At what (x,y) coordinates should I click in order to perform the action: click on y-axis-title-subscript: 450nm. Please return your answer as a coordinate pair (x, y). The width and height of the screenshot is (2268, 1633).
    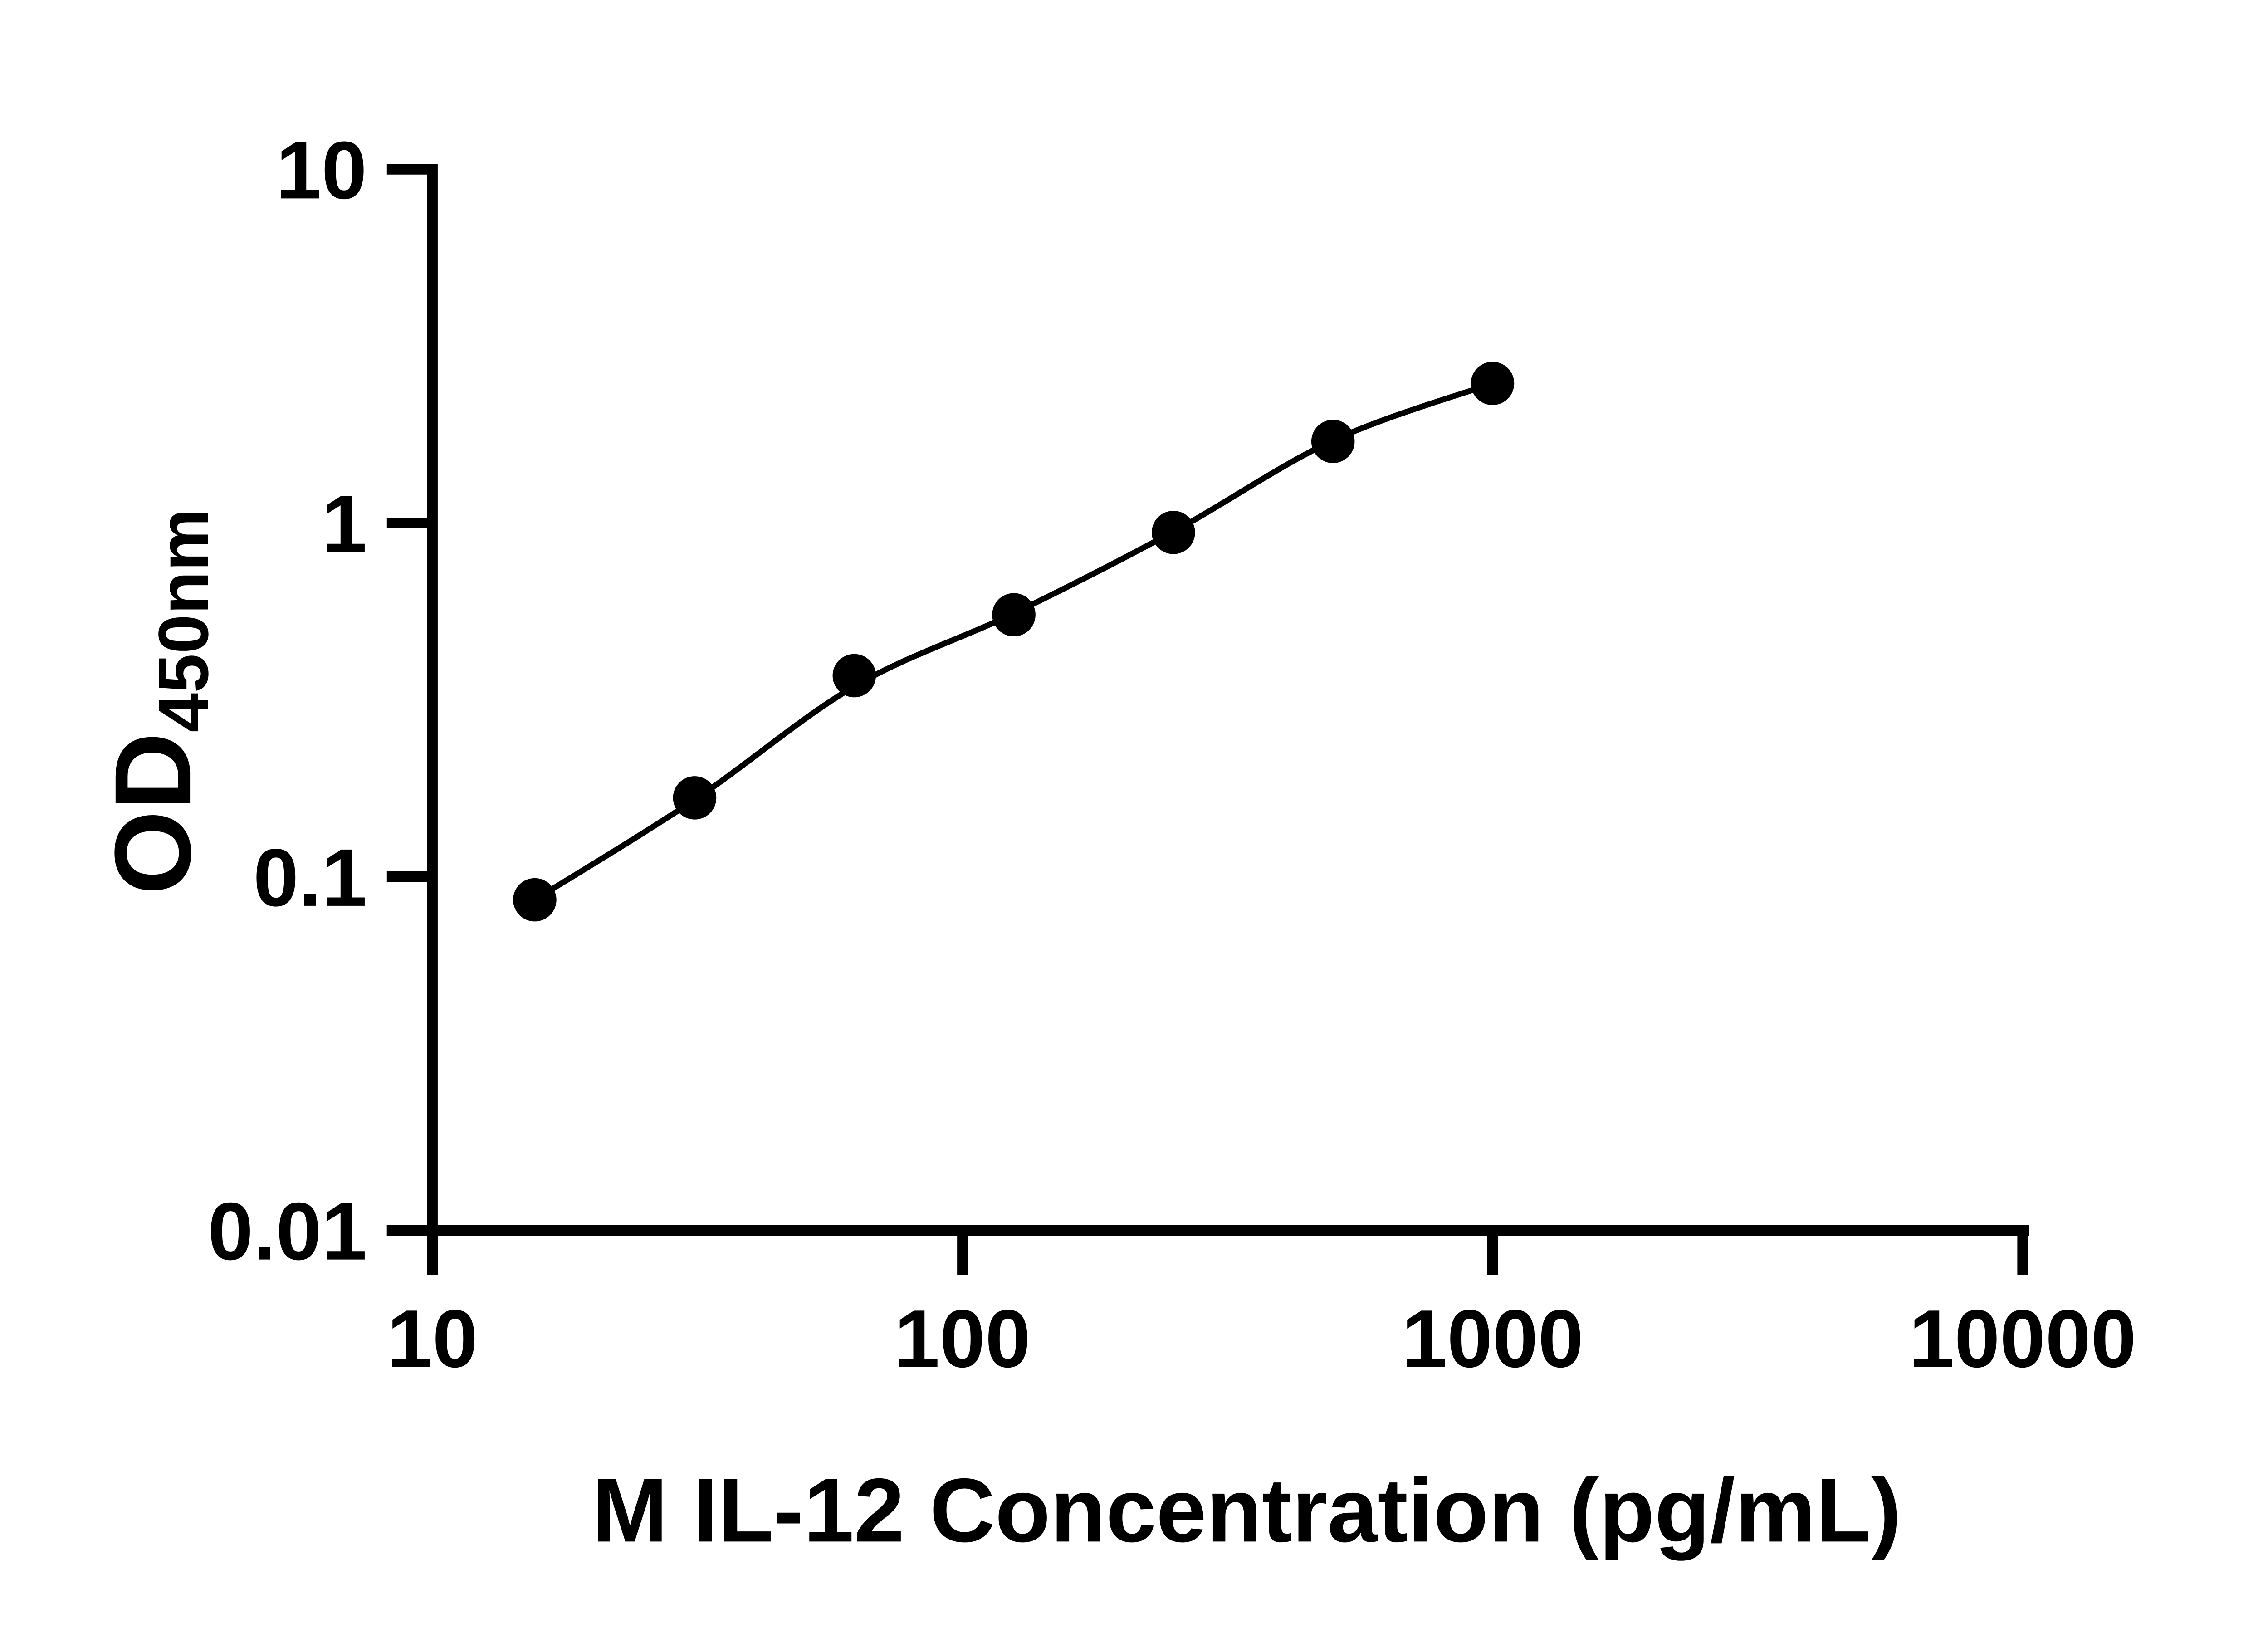
    Looking at the image, I should click on (184, 620).